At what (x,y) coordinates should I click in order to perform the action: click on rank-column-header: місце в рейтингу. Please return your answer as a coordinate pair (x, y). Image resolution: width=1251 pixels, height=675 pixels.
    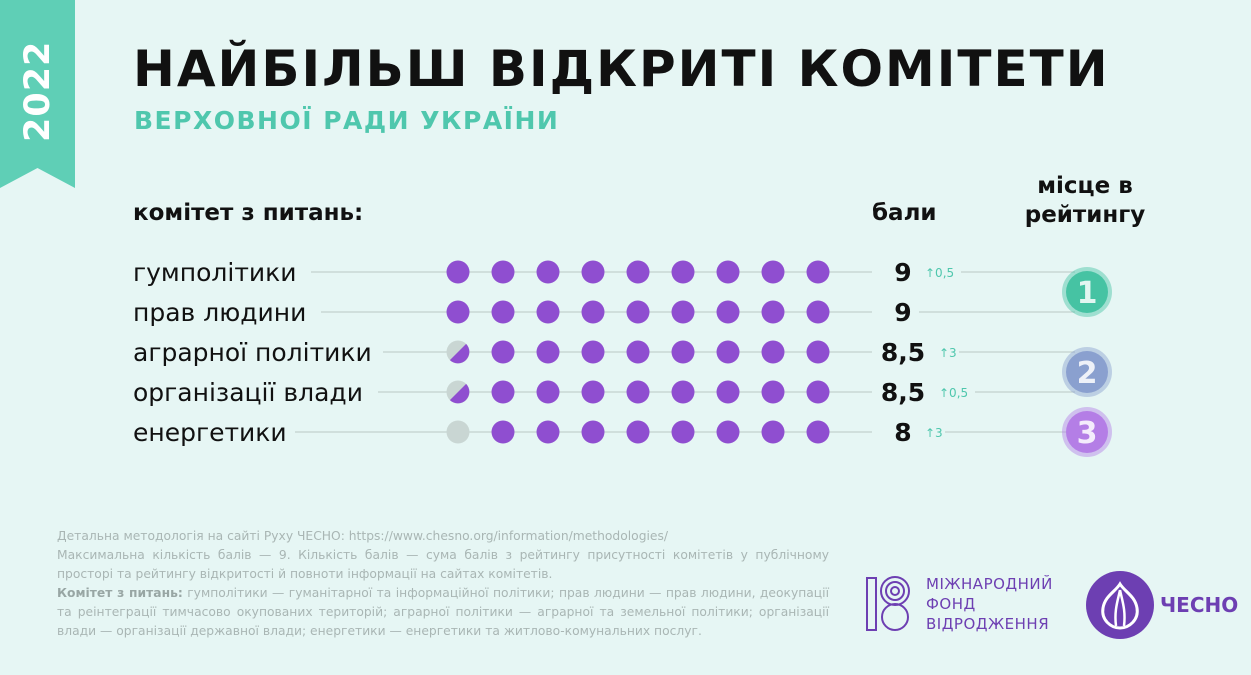
    Looking at the image, I should click on (1085, 200).